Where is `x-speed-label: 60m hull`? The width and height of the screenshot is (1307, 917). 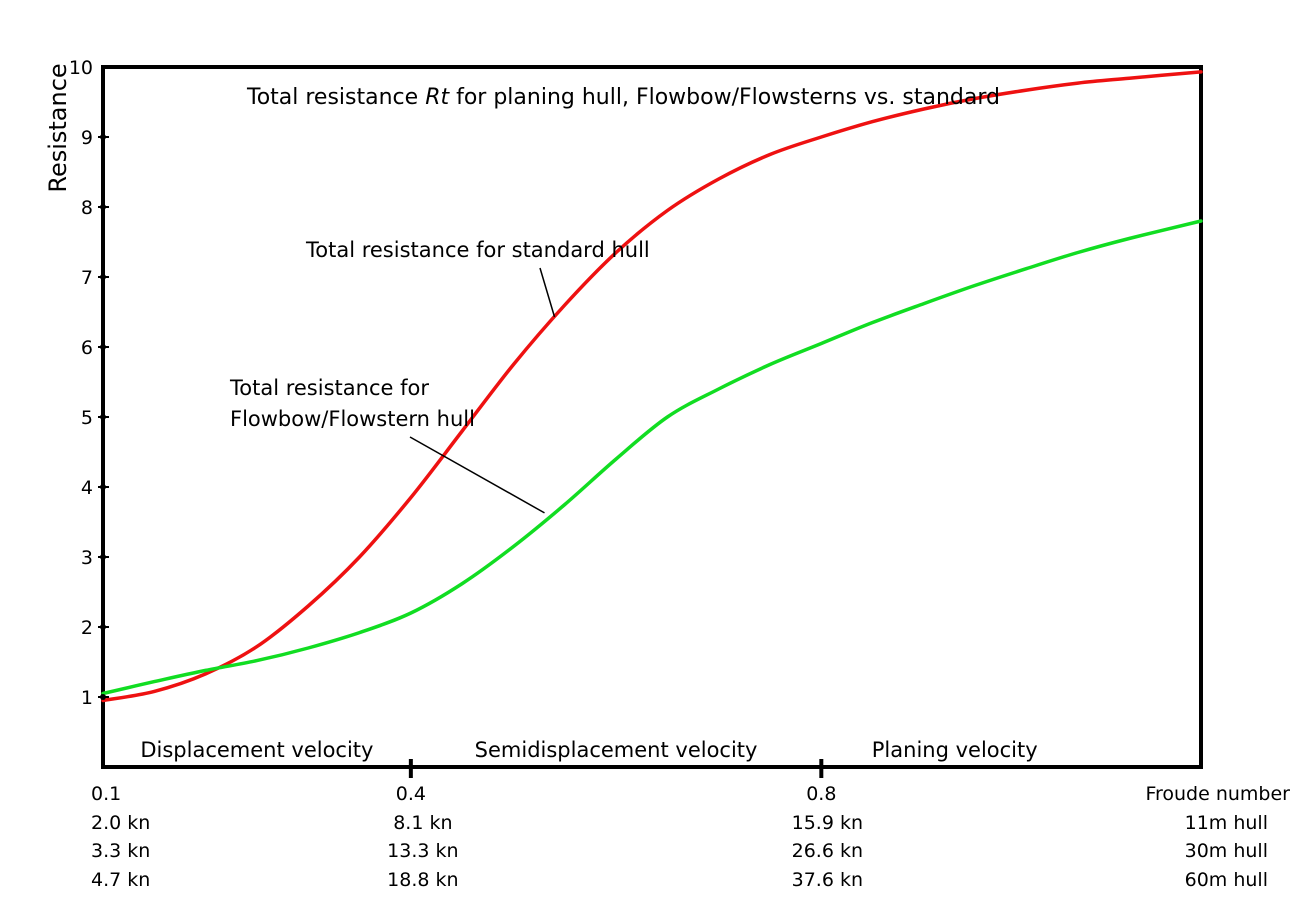
x-speed-label: 60m hull is located at coordinates (1226, 880).